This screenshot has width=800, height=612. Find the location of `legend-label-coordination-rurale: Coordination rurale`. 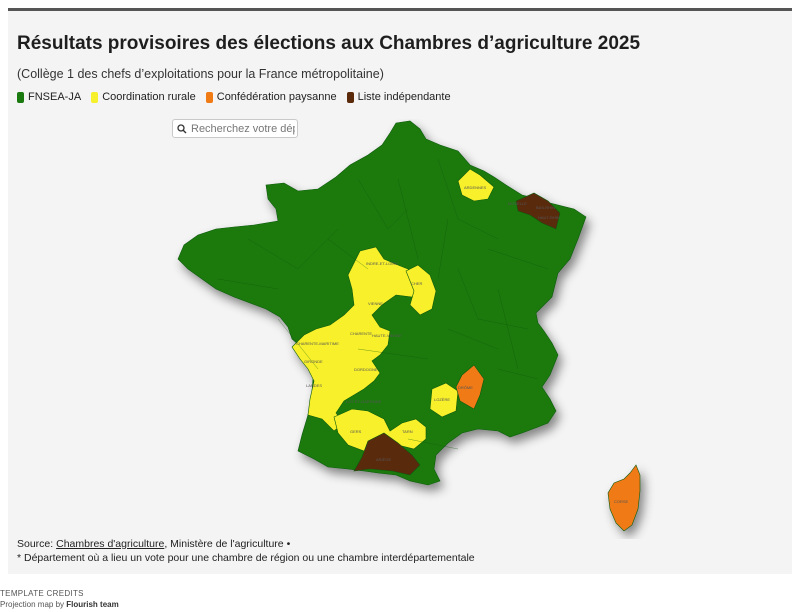

legend-label-coordination-rurale: Coordination rurale is located at coordinates (149, 97).